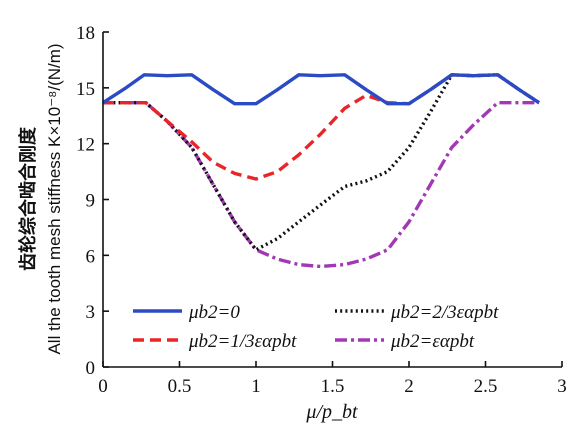 This screenshot has width=570, height=431. Describe the element at coordinates (242, 341) in the screenshot. I see `legend-label-series-2: μb2=1/3εαpbt` at that location.